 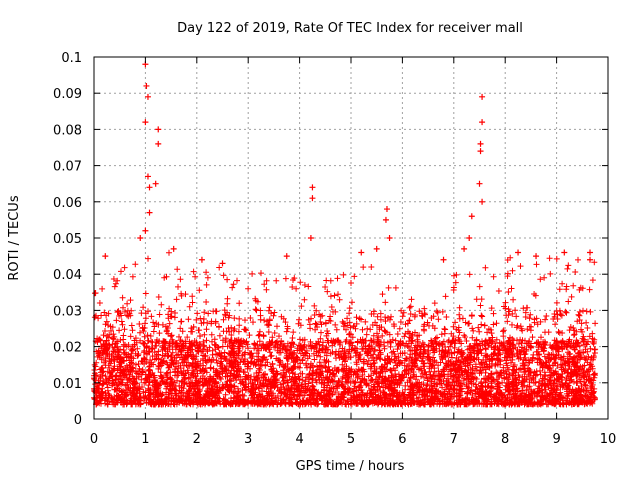 I want to click on y-tick-label: 0.09, so click(x=67, y=94).